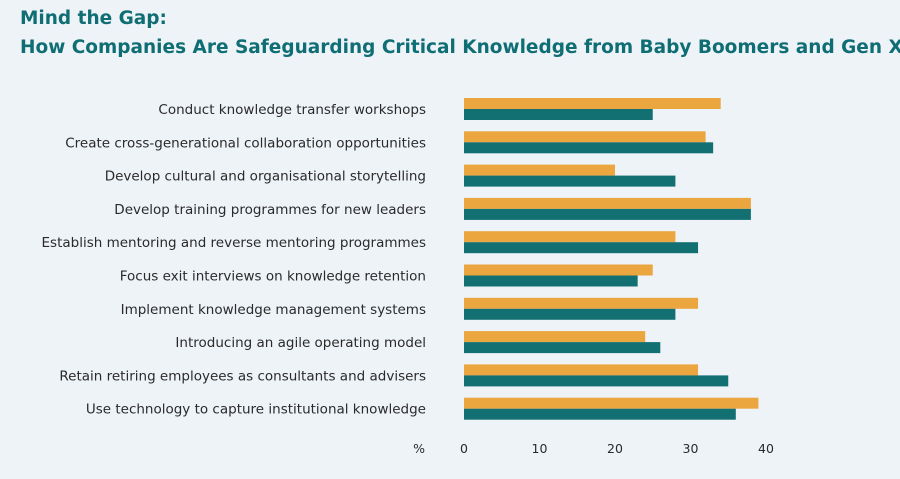  I want to click on x-tick-label: 10, so click(540, 448).